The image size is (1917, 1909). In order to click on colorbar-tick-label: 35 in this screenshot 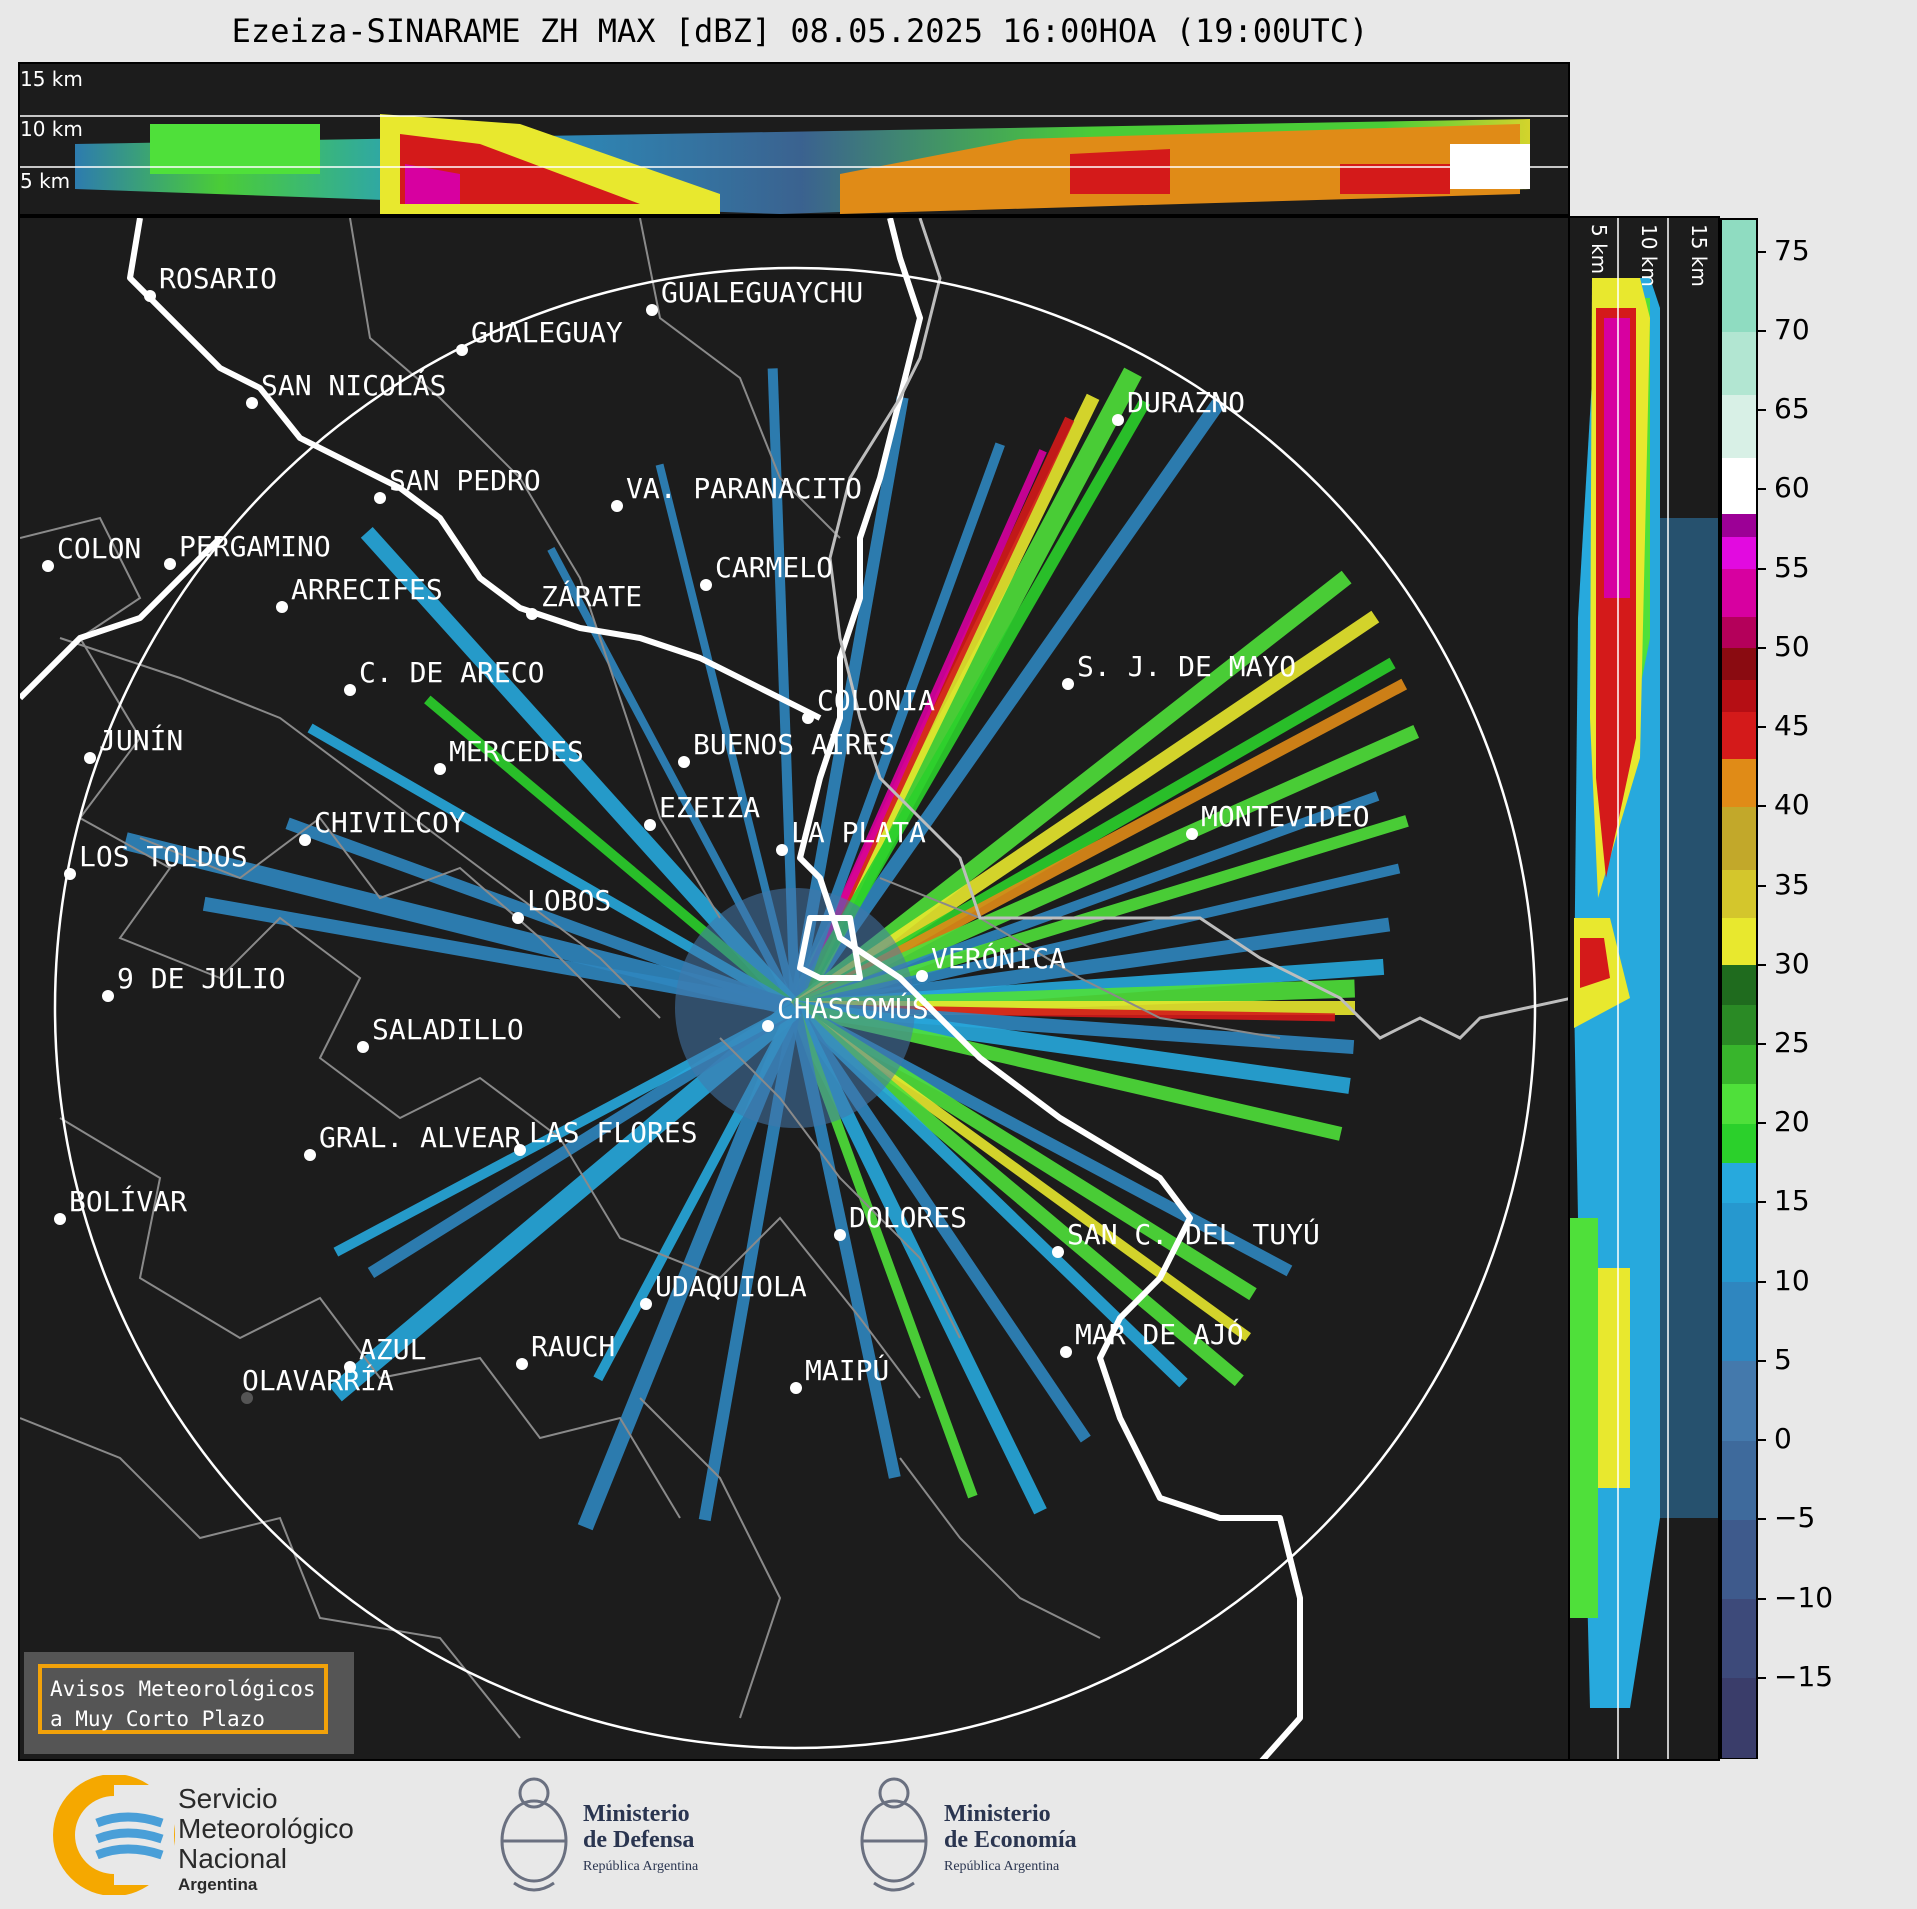, I will do `click(1784, 884)`.